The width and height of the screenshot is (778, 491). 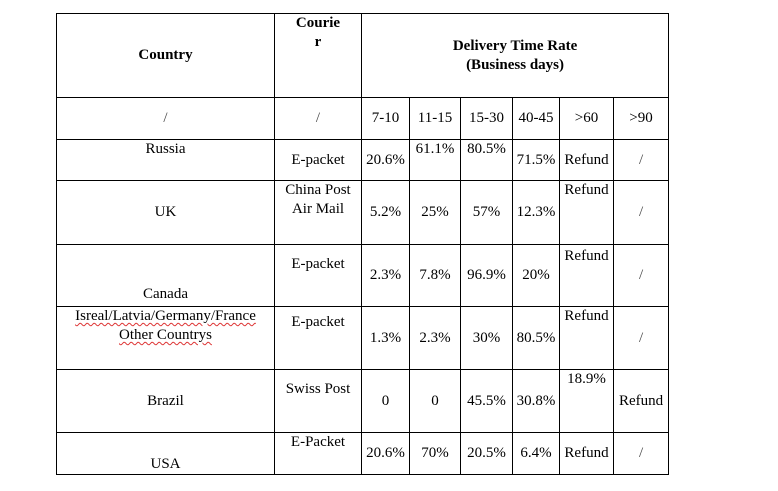 I want to click on rate-cell: 6.4%, so click(x=536, y=453).